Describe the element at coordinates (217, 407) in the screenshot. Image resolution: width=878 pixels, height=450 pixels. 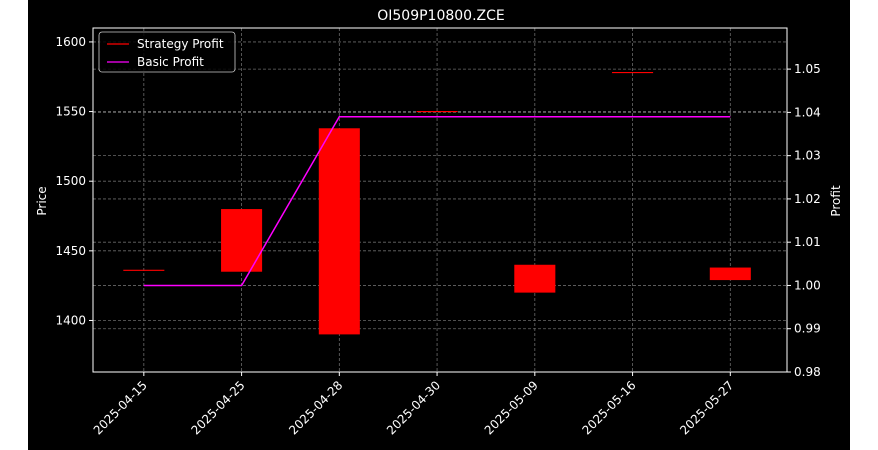
I see `x-tick-label: 2025-04-25` at that location.